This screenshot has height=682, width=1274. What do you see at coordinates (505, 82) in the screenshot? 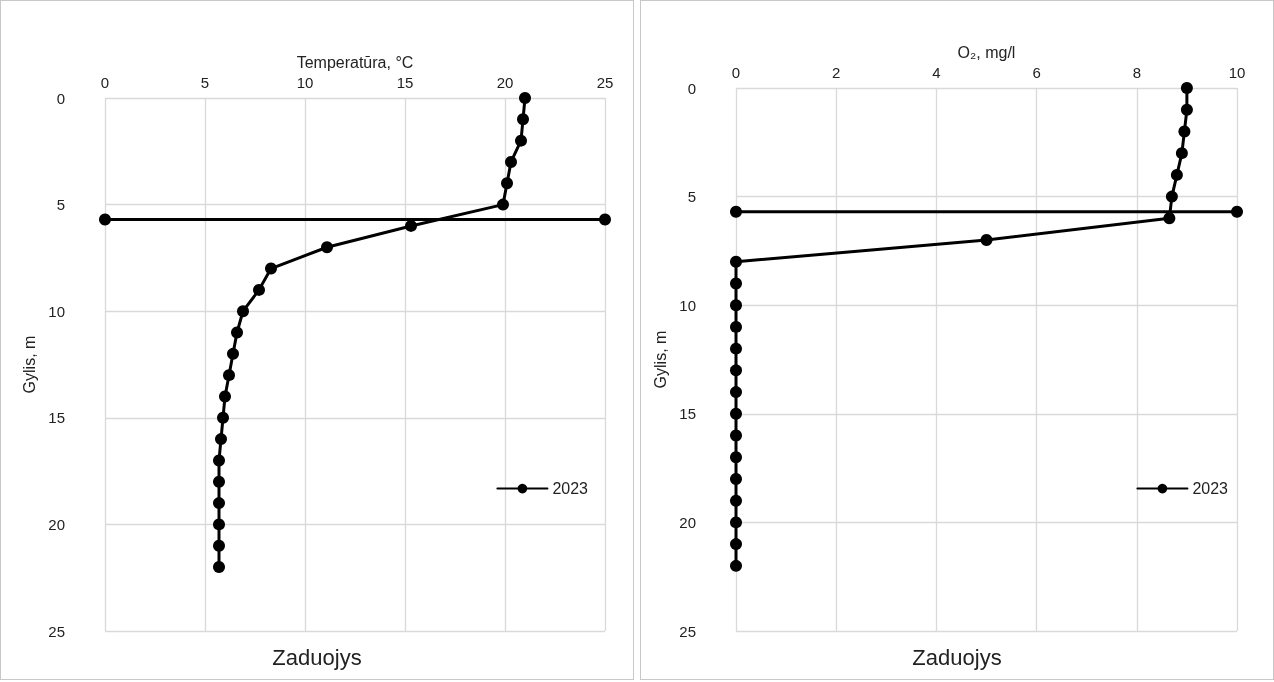
I see `x-tick-label: 20` at bounding box center [505, 82].